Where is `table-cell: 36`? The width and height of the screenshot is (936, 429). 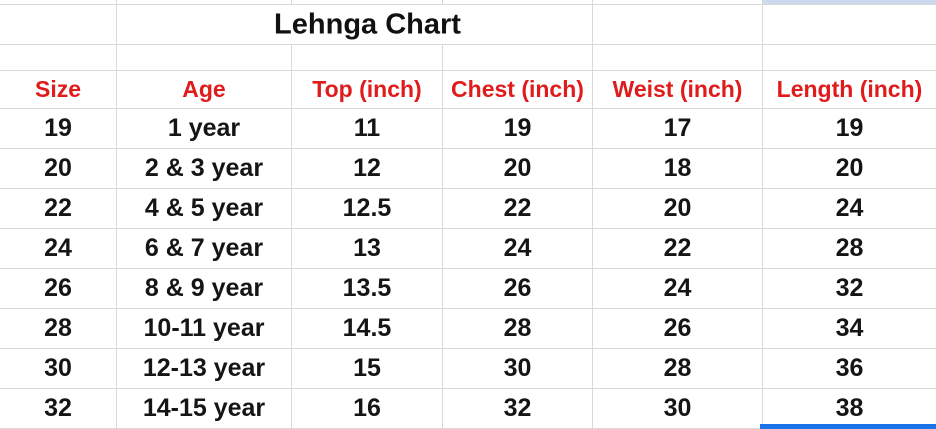 table-cell: 36 is located at coordinates (849, 368).